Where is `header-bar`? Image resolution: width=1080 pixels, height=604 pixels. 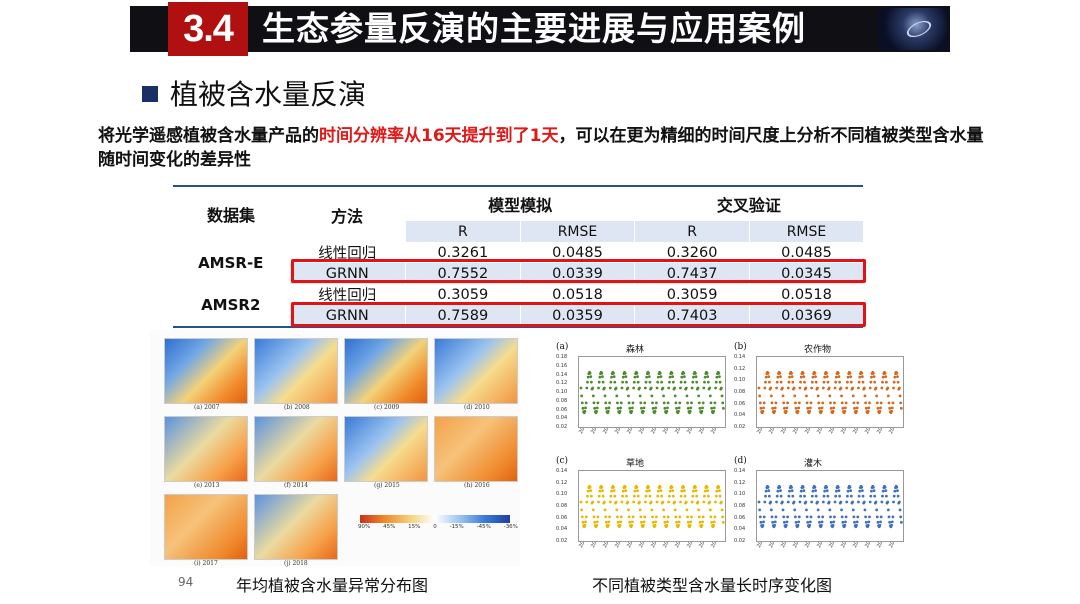
header-bar is located at coordinates (540, 29).